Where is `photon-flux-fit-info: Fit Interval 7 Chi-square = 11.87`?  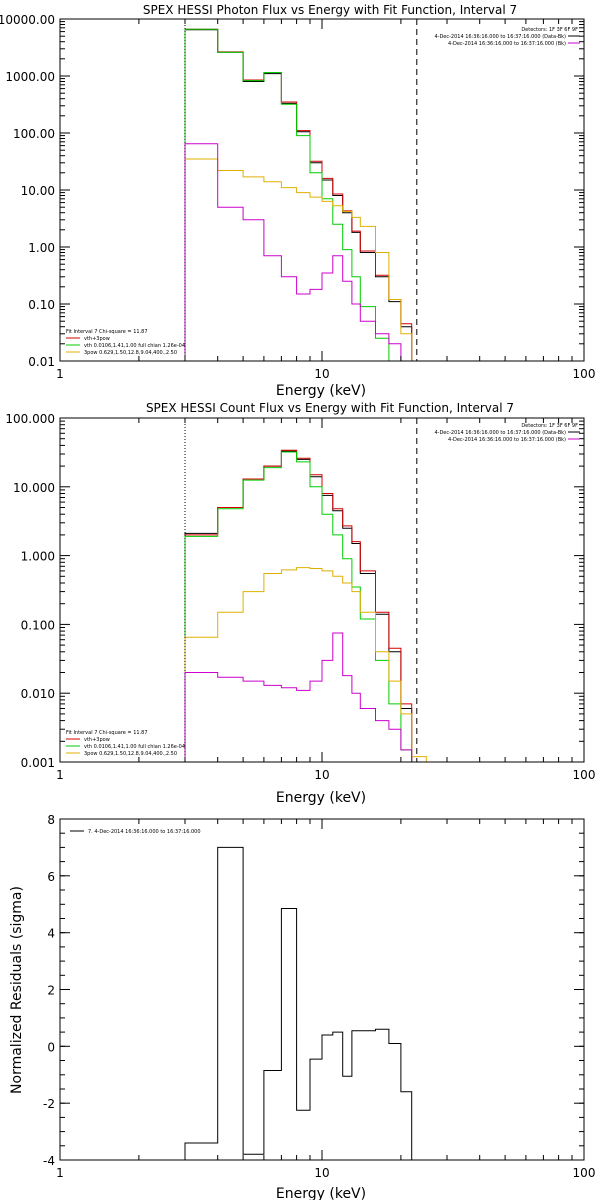 photon-flux-fit-info: Fit Interval 7 Chi-square = 11.87 is located at coordinates (107, 332).